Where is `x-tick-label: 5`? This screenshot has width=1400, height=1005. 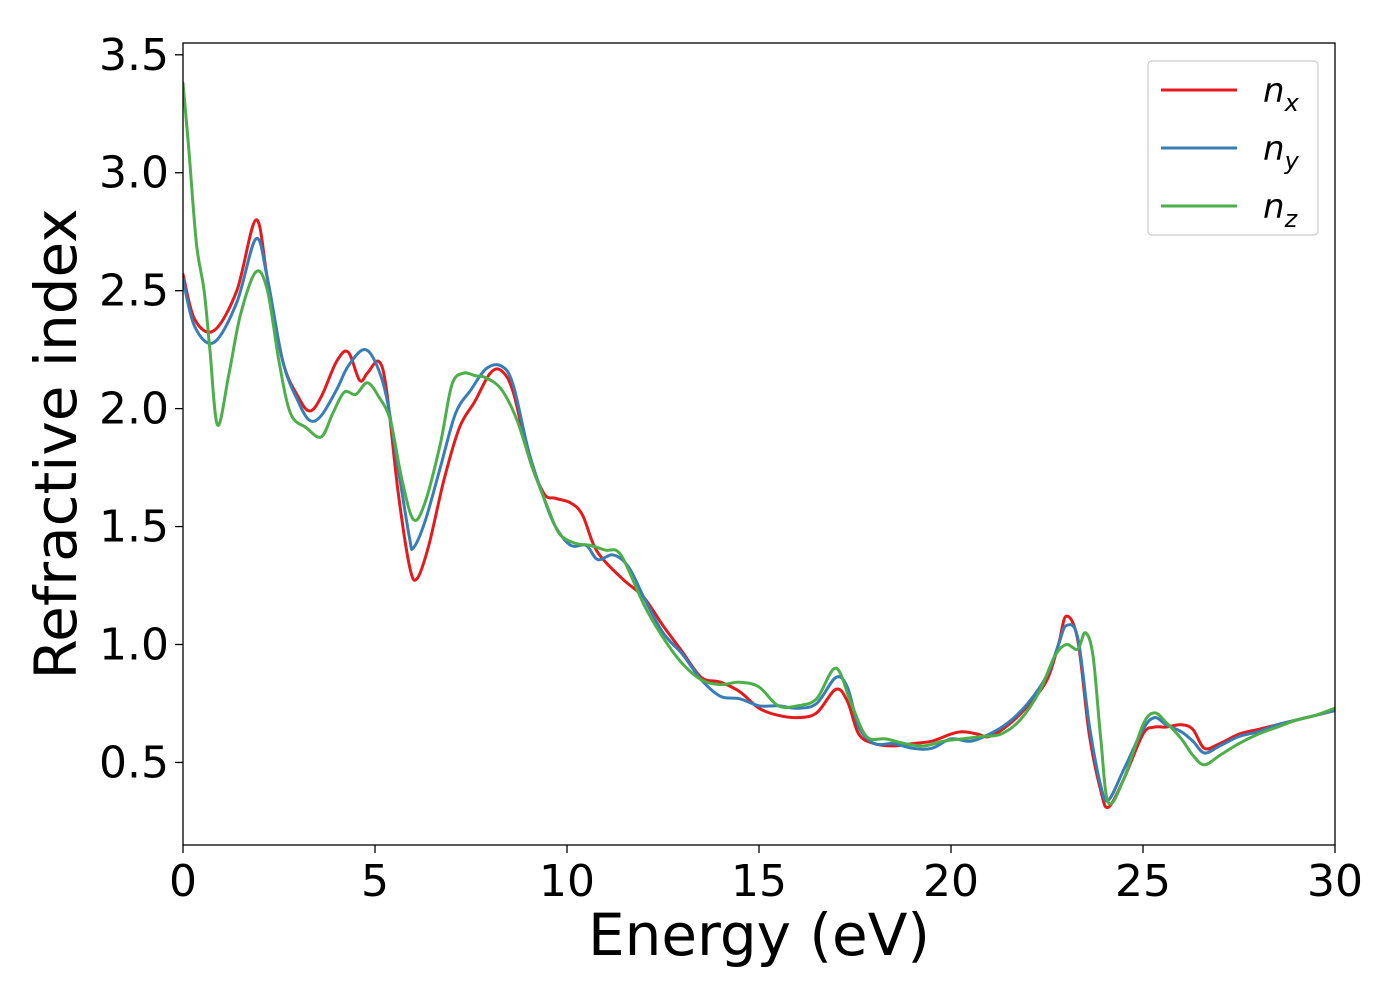
x-tick-label: 5 is located at coordinates (375, 881).